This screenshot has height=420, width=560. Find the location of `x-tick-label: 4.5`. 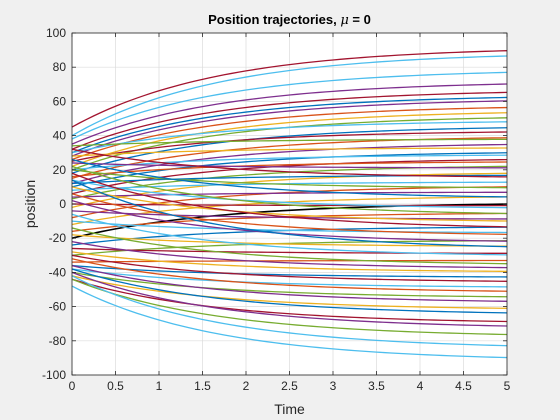

x-tick-label: 4.5 is located at coordinates (463, 386).